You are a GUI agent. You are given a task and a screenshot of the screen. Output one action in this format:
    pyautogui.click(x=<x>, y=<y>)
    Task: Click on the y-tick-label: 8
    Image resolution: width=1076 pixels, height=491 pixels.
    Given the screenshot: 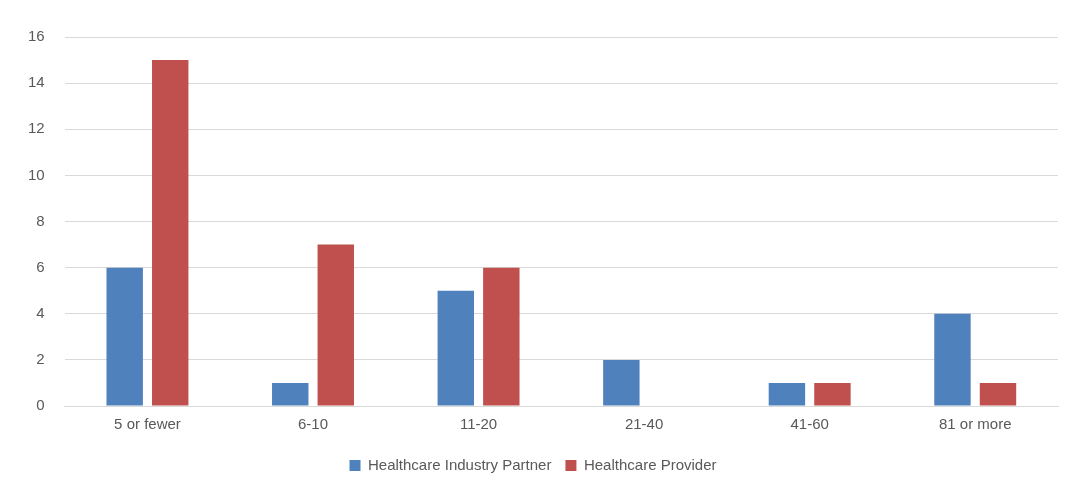 What is the action you would take?
    pyautogui.click(x=40, y=220)
    